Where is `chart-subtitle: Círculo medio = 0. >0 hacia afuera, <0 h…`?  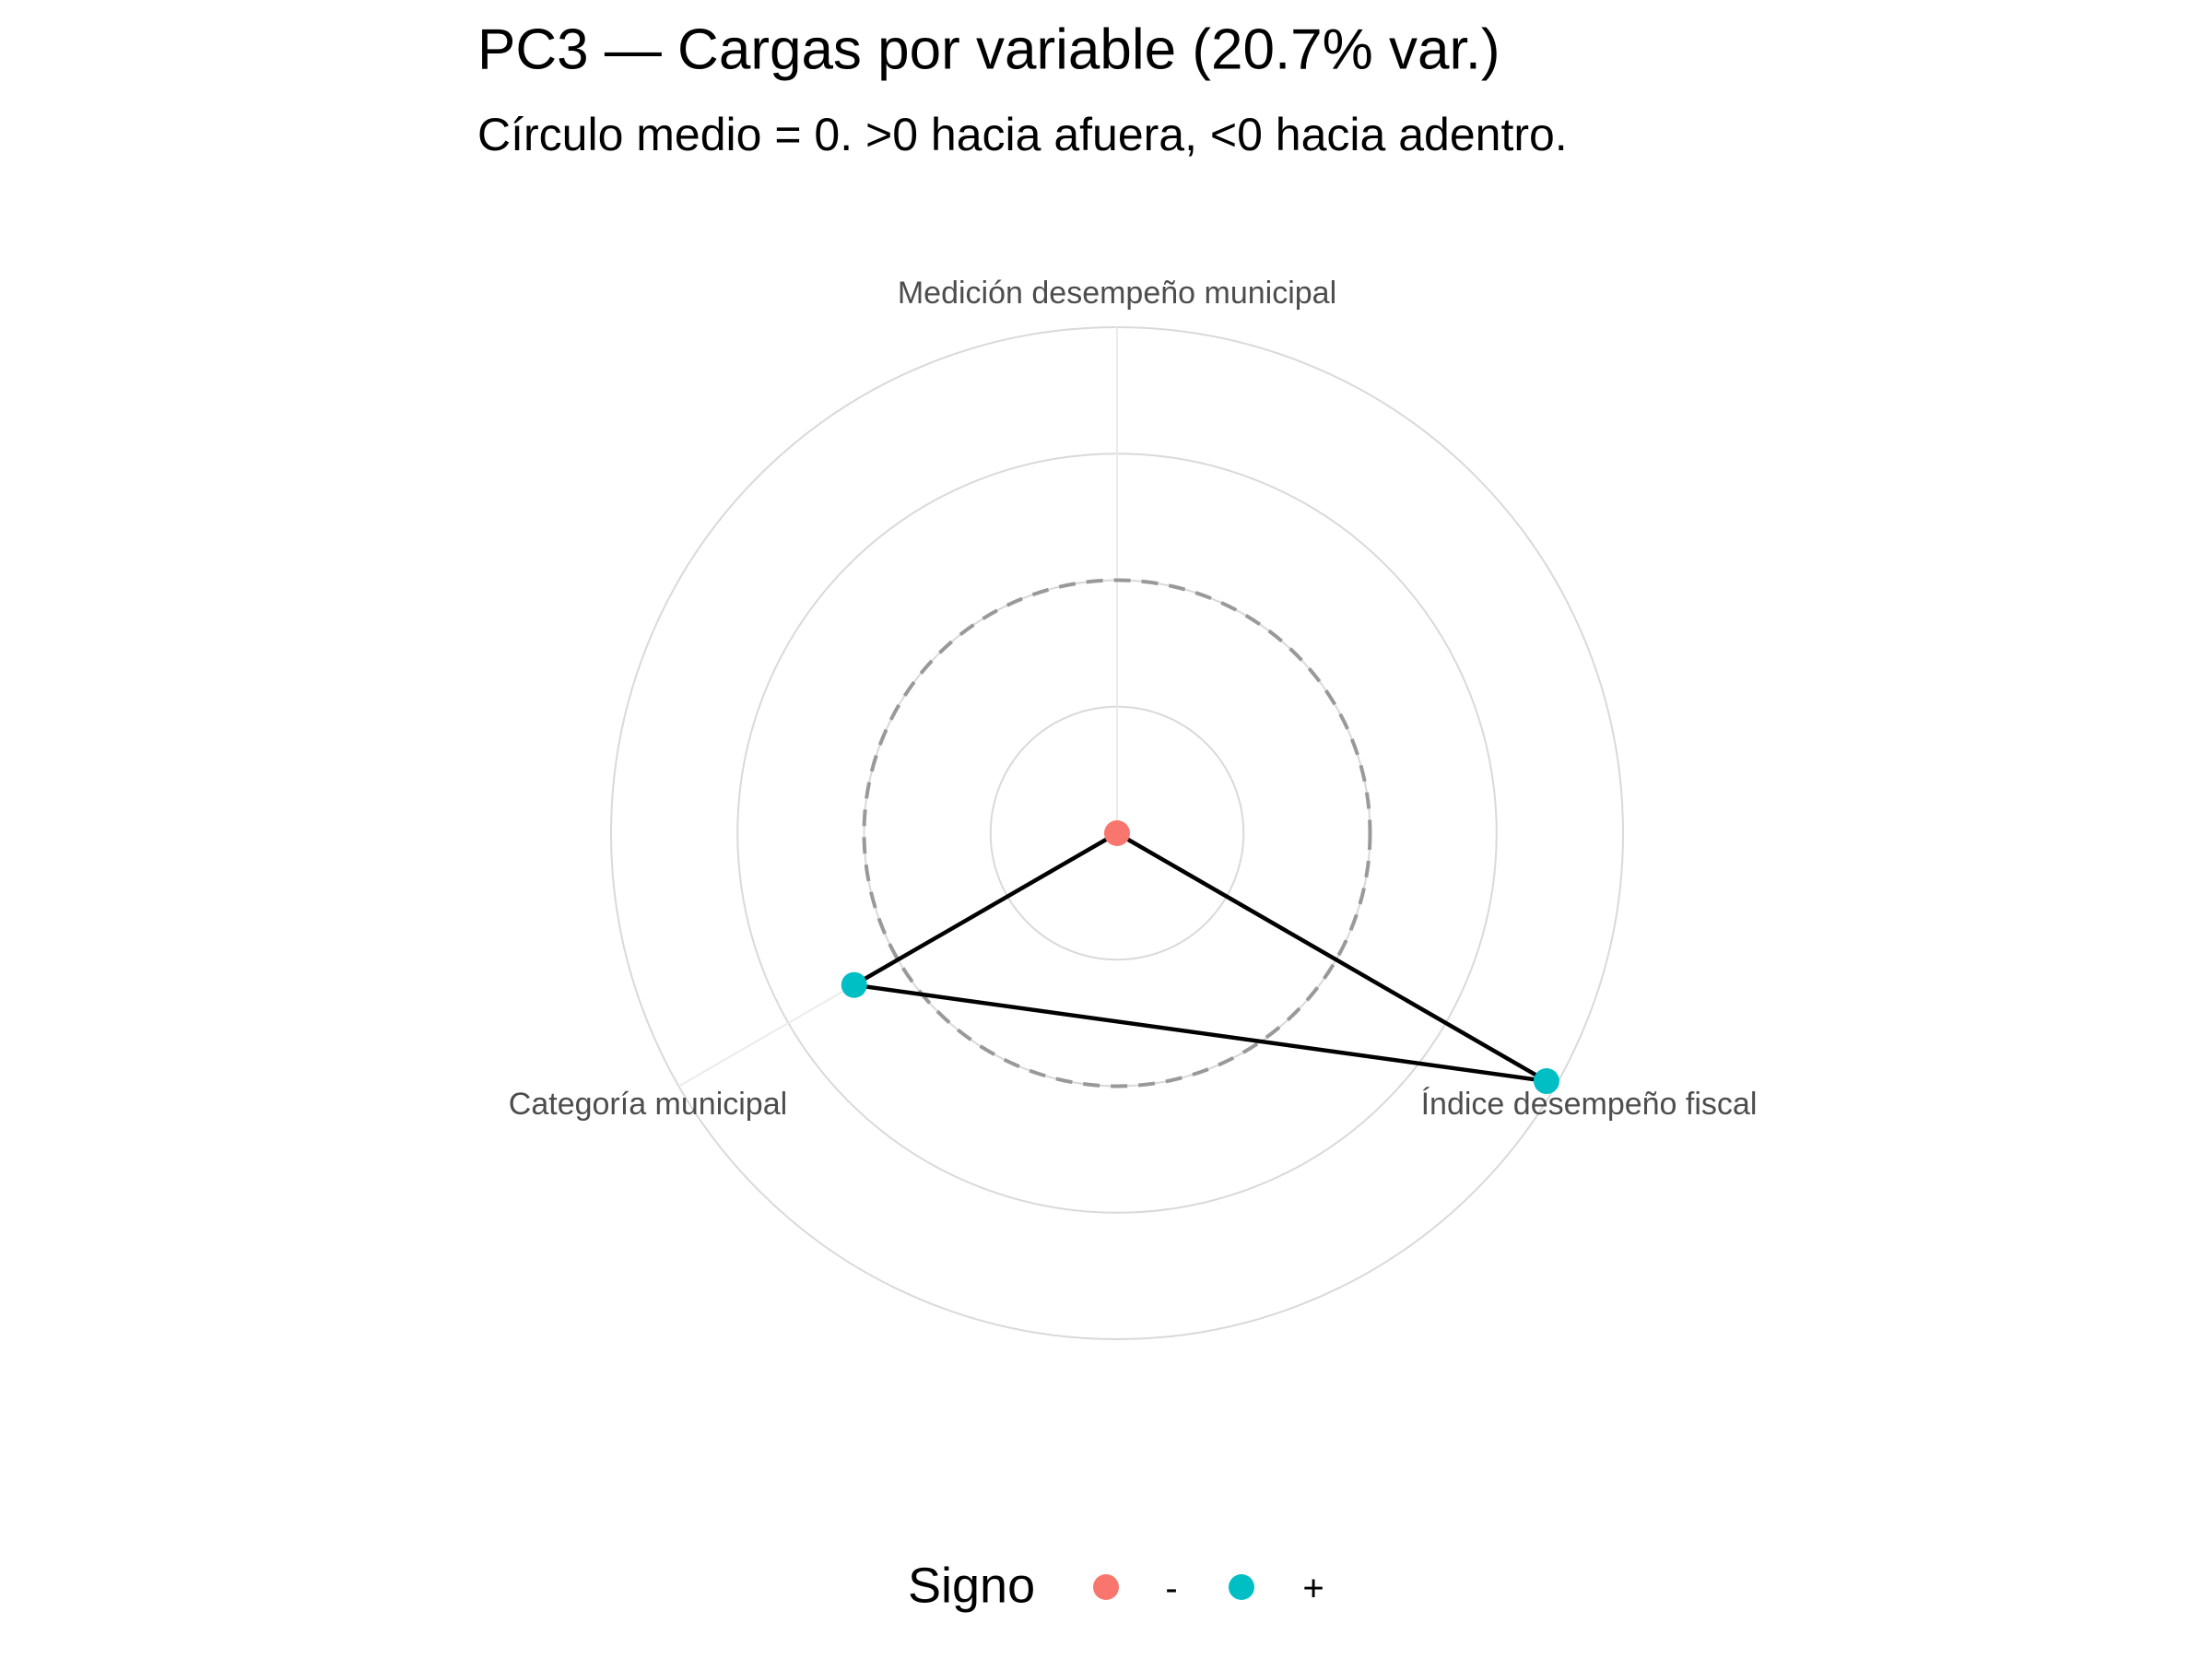 chart-subtitle: Círculo medio = 0. >0 hacia afuera, <0 h… is located at coordinates (1022, 134).